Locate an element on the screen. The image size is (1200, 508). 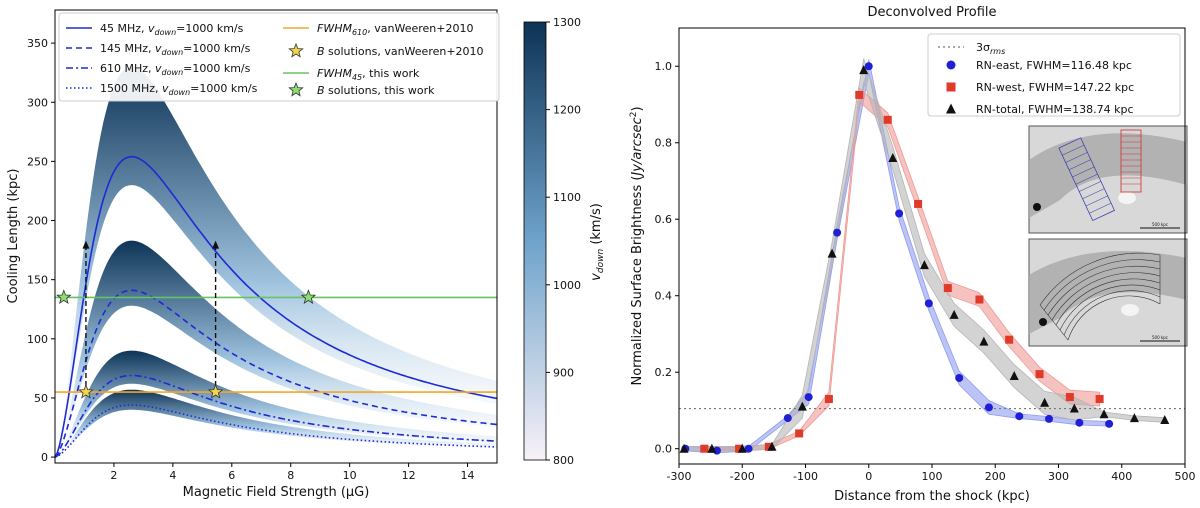
x-tick-label: 100 is located at coordinates (932, 476).